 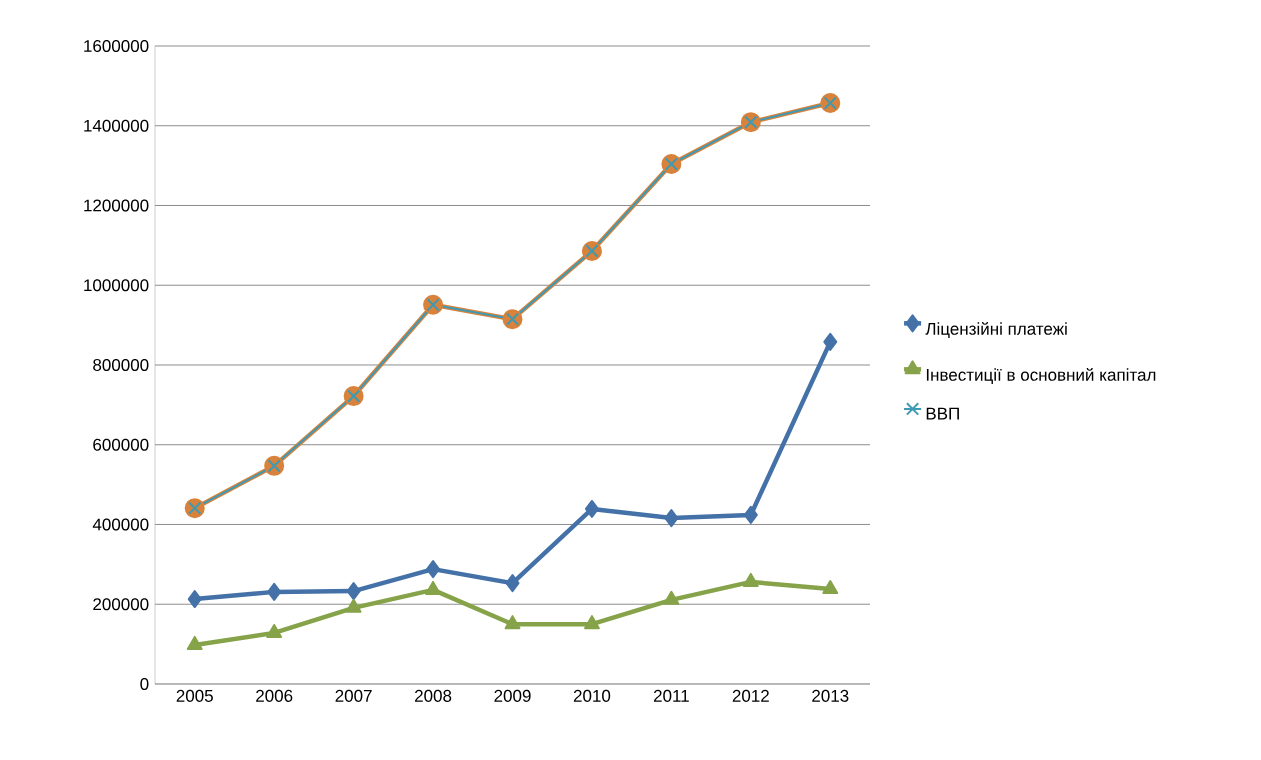 What do you see at coordinates (671, 695) in the screenshot?
I see `x-tick-label: 2011` at bounding box center [671, 695].